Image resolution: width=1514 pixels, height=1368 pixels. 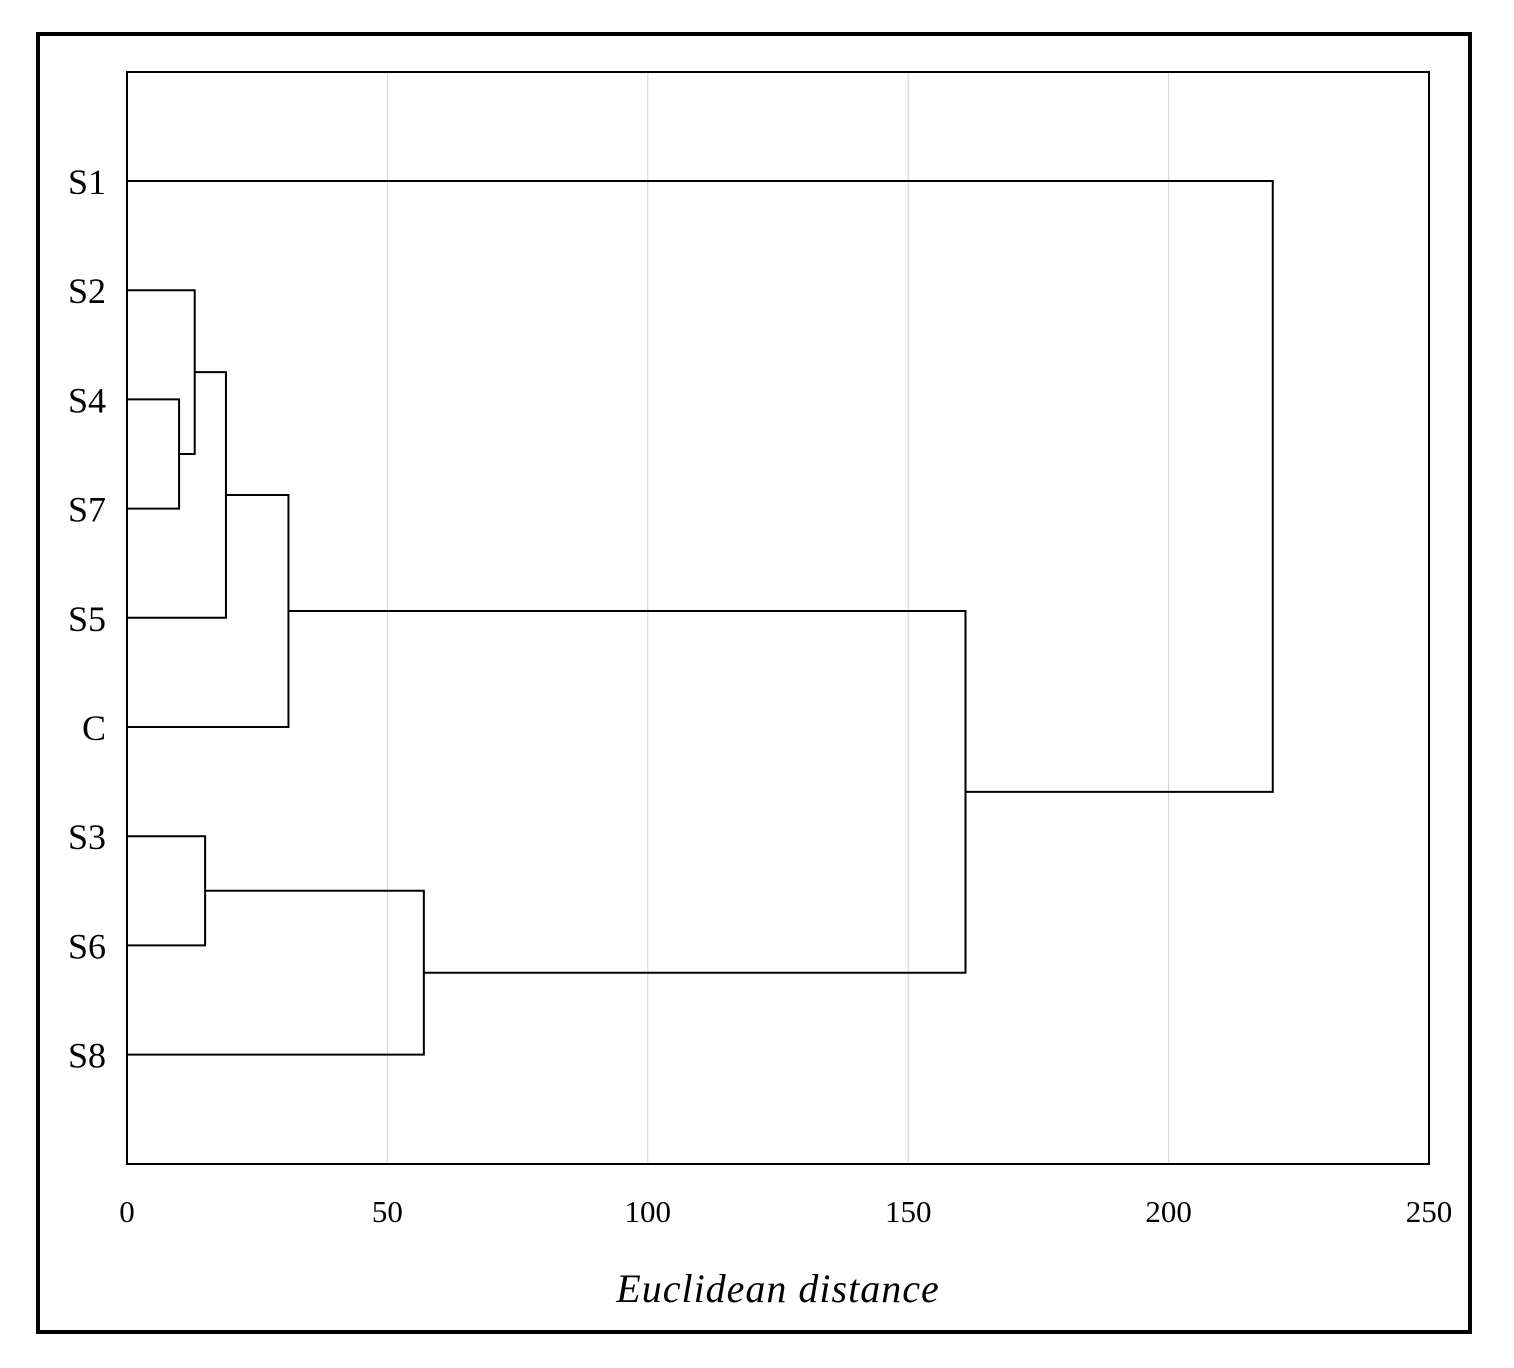 I want to click on leaf-label-s3: S3, so click(x=87, y=837).